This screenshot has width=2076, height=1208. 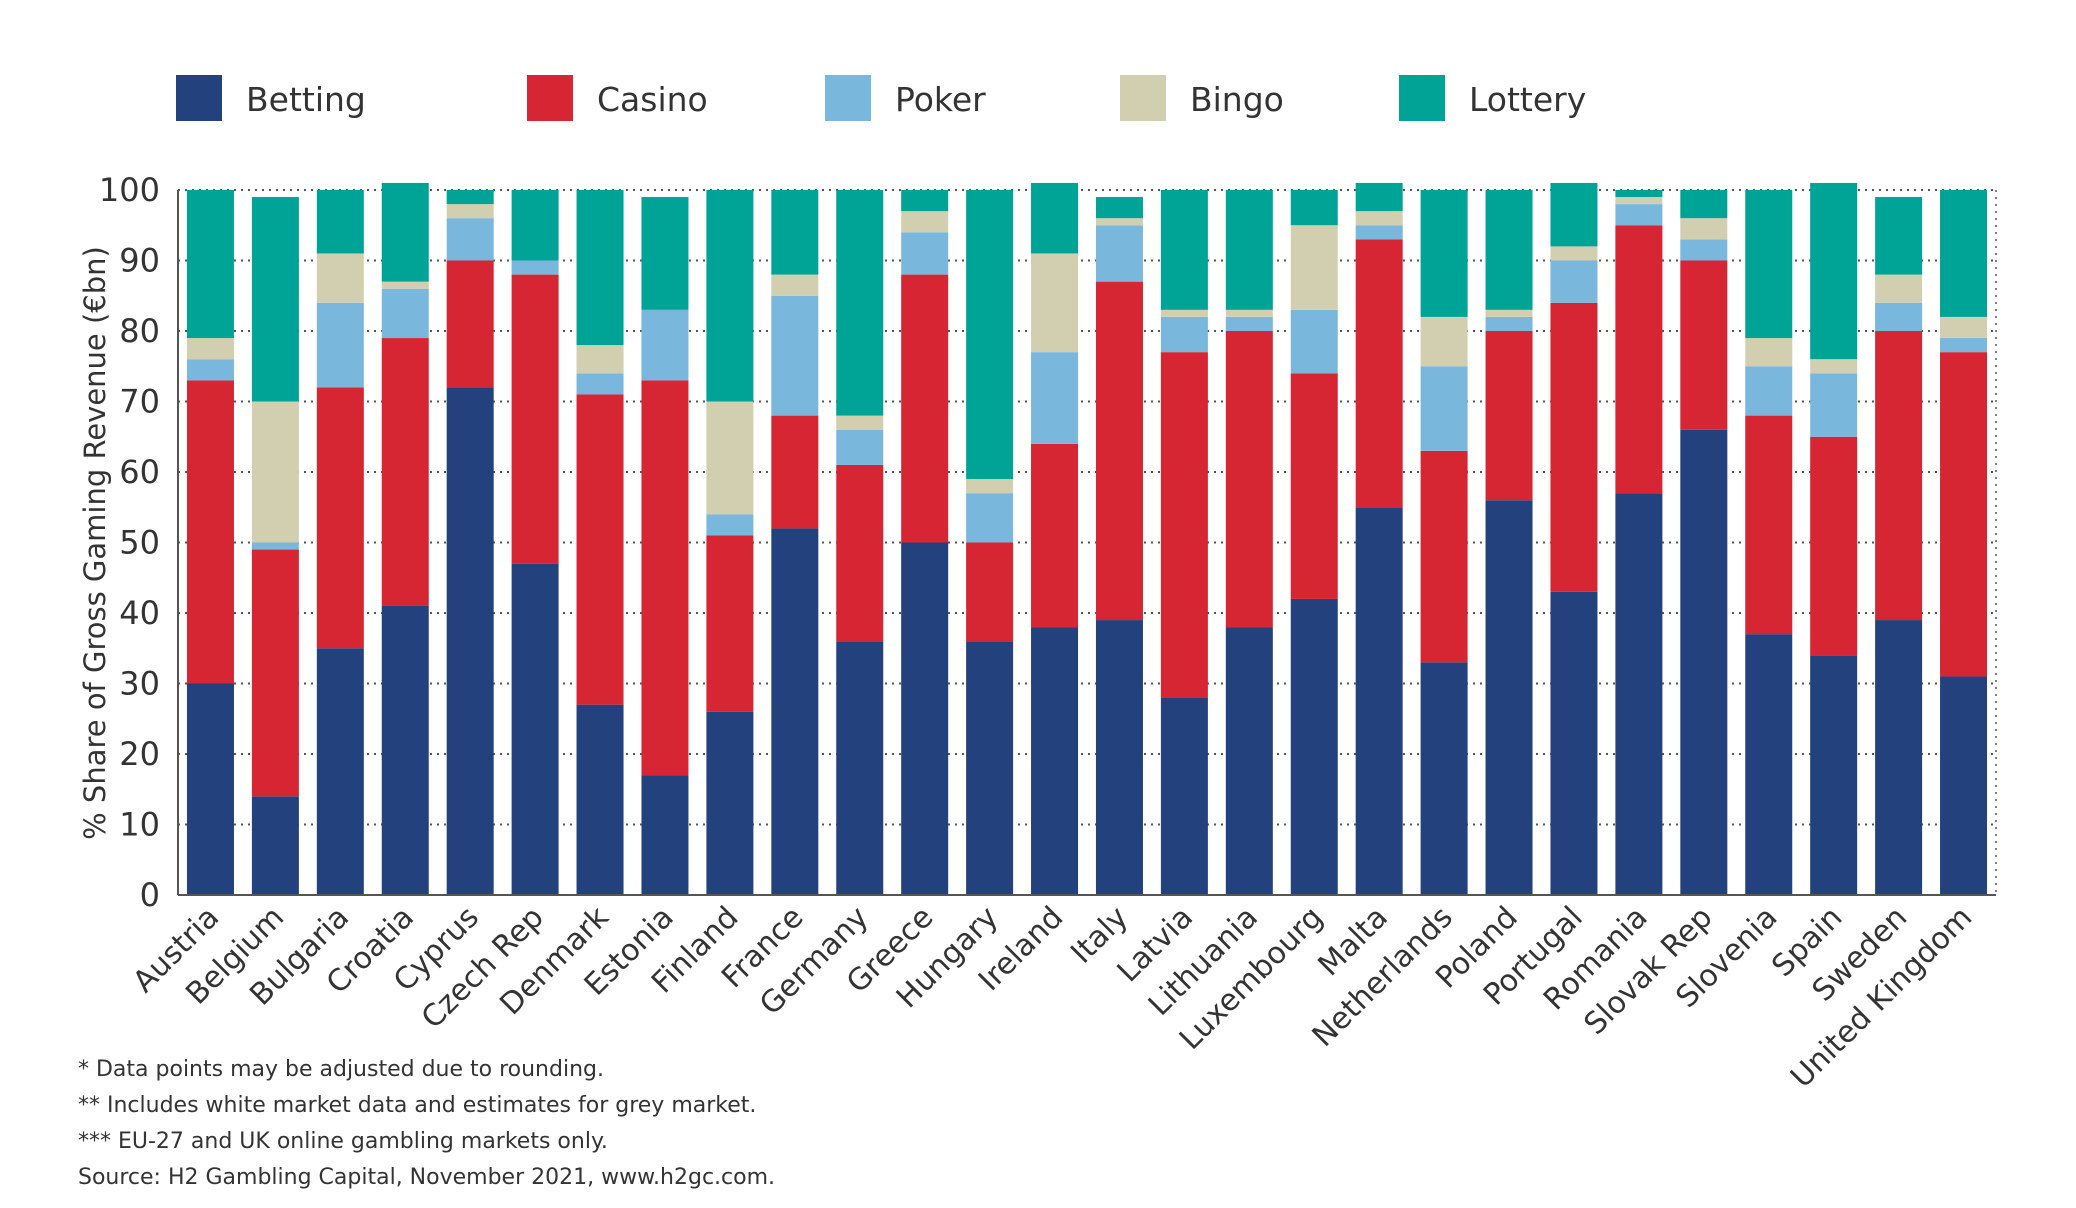 I want to click on bar-bingo-latvia, so click(x=1184, y=313).